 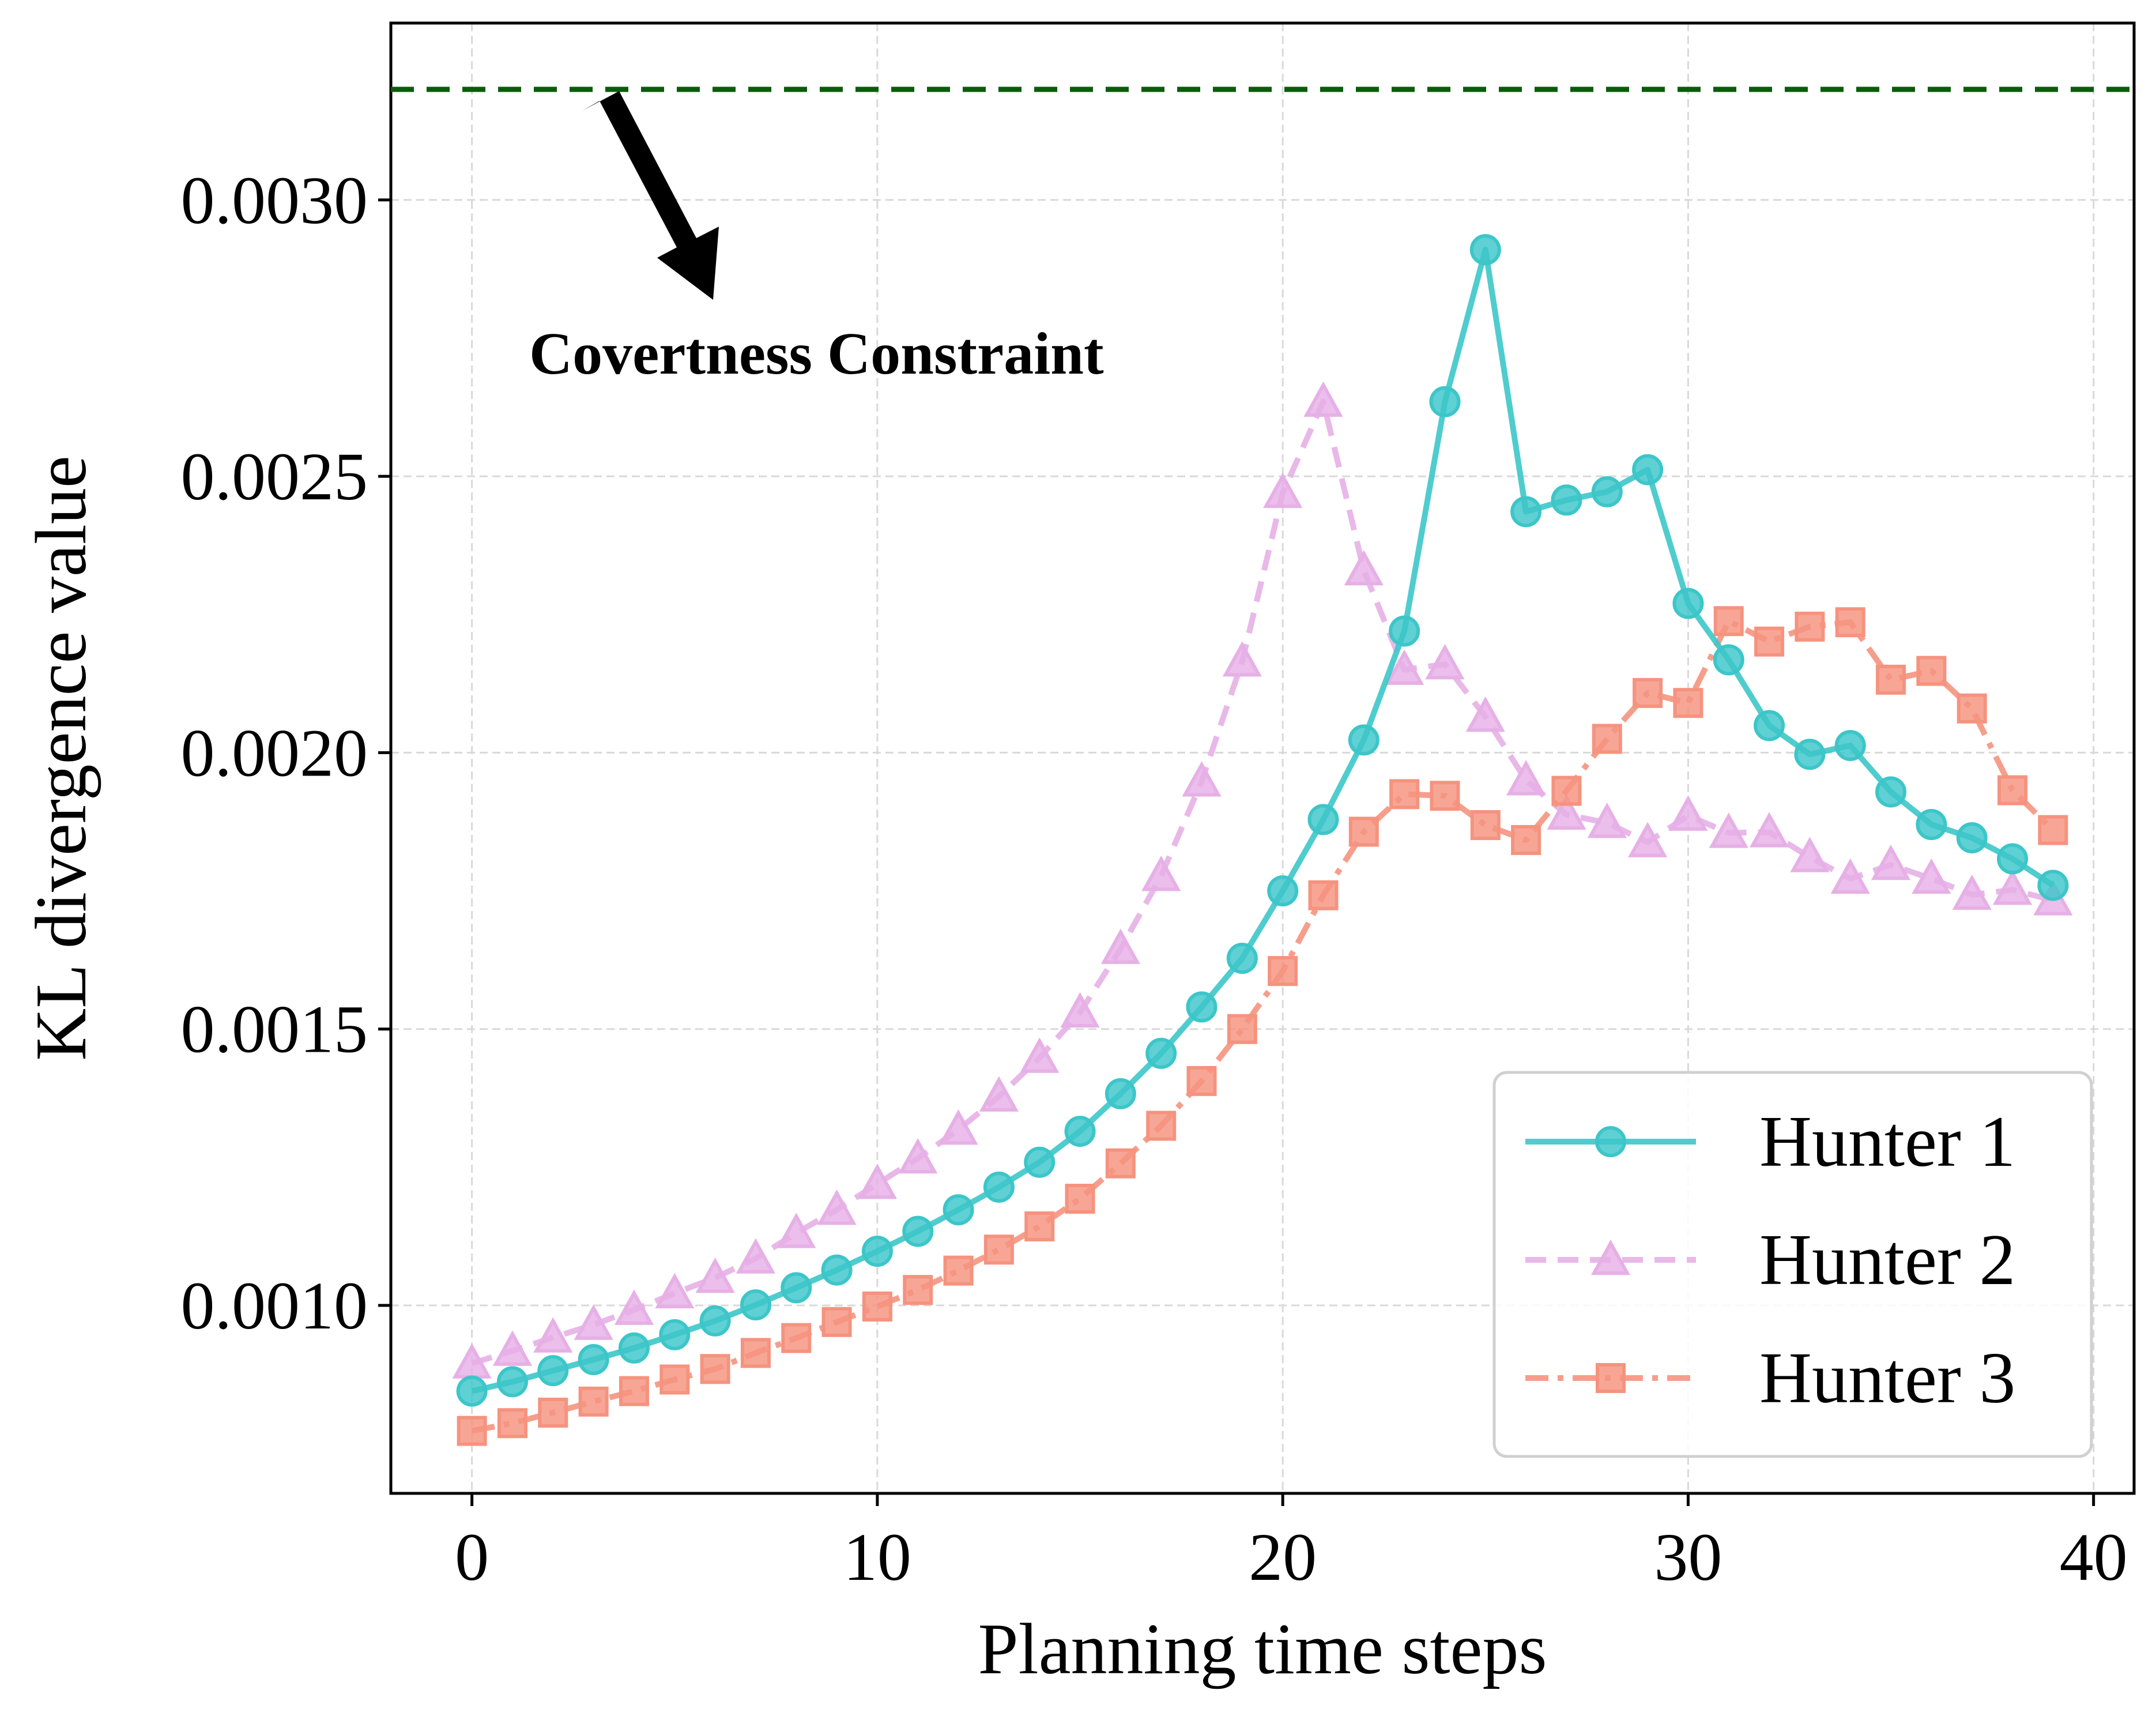 I want to click on x-tick-label: 10, so click(x=877, y=1557).